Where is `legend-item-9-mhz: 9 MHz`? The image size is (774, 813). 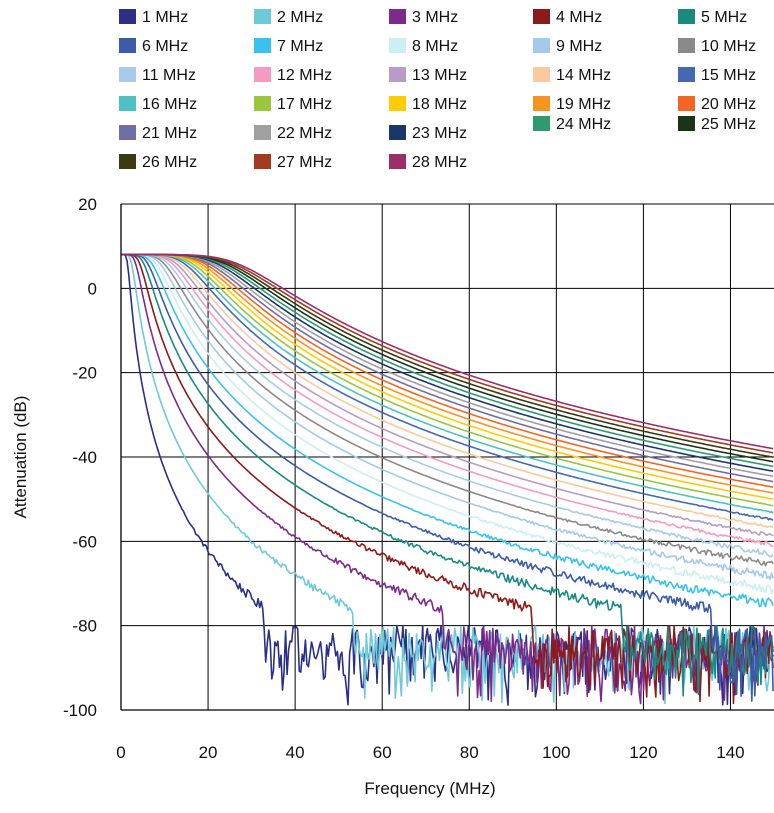 legend-item-9-mhz: 9 MHz is located at coordinates (567, 46).